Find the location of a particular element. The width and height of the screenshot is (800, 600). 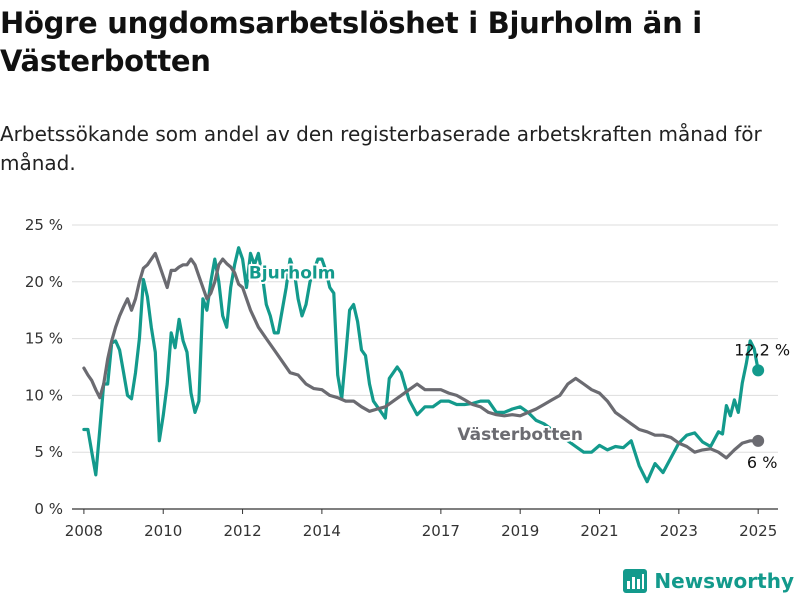

bar-chart-logo-icon is located at coordinates (635, 581).